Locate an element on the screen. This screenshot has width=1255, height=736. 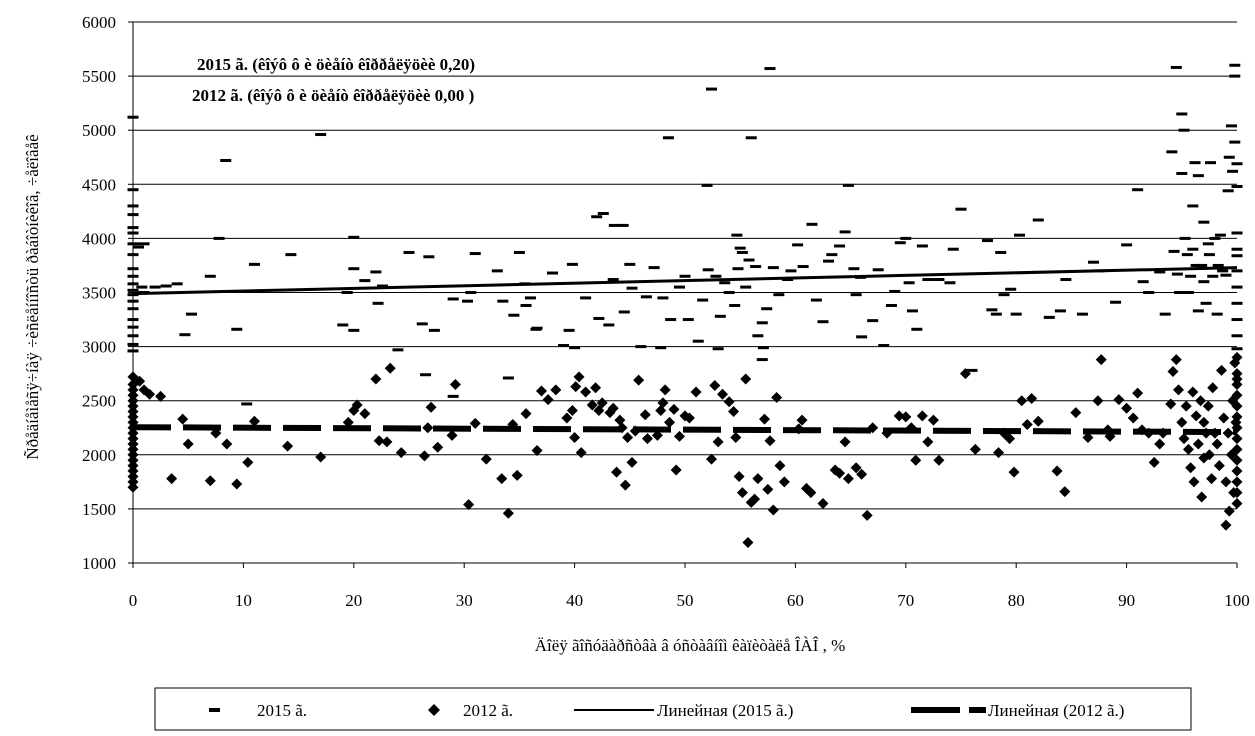
x-tick-labels: 0 10 20 30 40 50 60 70 80 90 100 is located at coordinates (689, 600).